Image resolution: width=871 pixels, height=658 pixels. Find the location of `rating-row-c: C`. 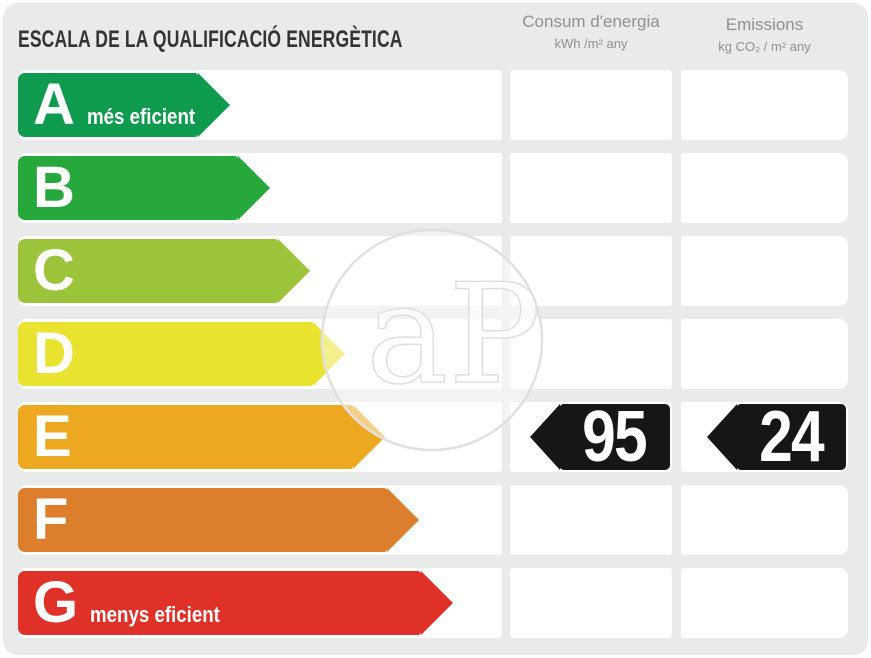

rating-row-c: C is located at coordinates (435, 271).